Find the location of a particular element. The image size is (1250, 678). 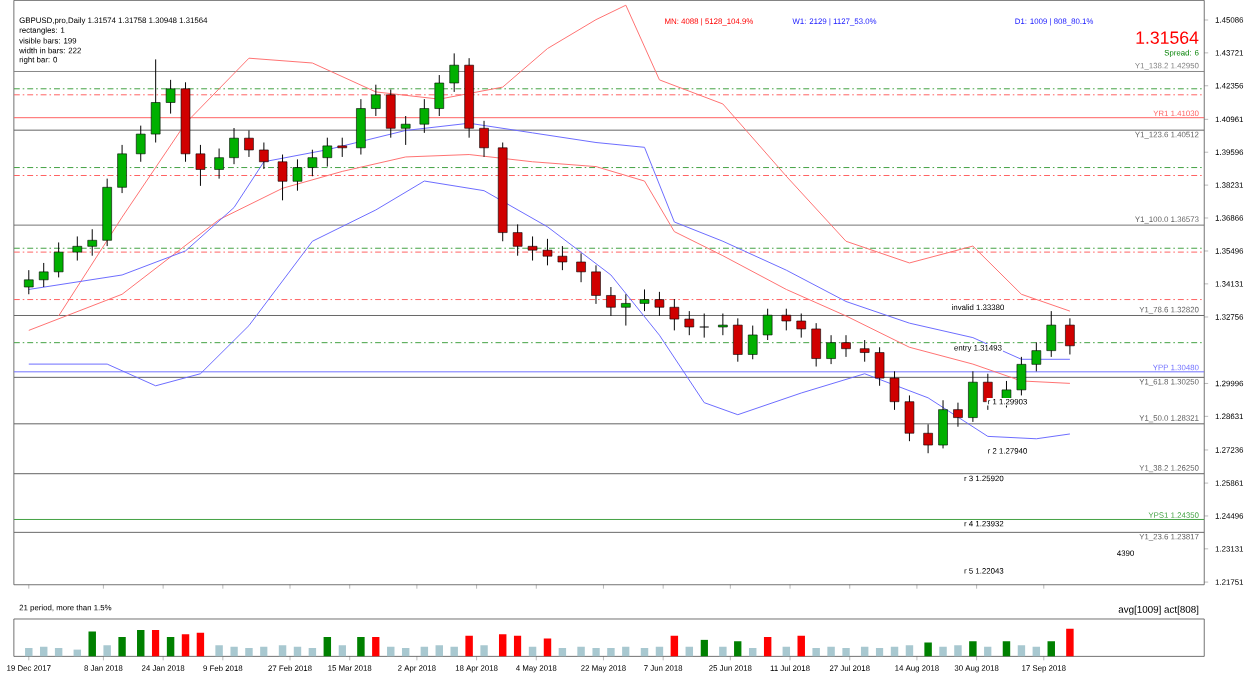

annotation: 1.31564 is located at coordinates (1167, 37).